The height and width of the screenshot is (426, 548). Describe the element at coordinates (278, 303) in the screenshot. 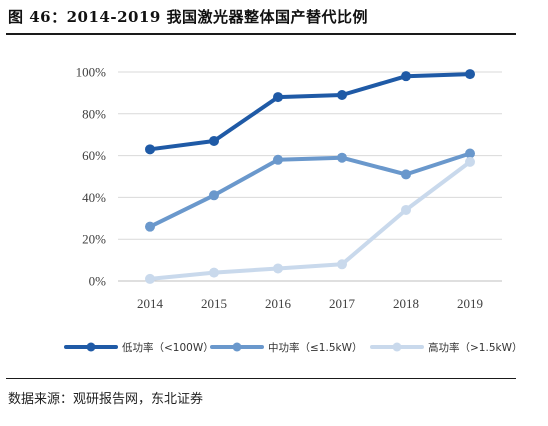

I see `x-tick-label: 2016` at that location.